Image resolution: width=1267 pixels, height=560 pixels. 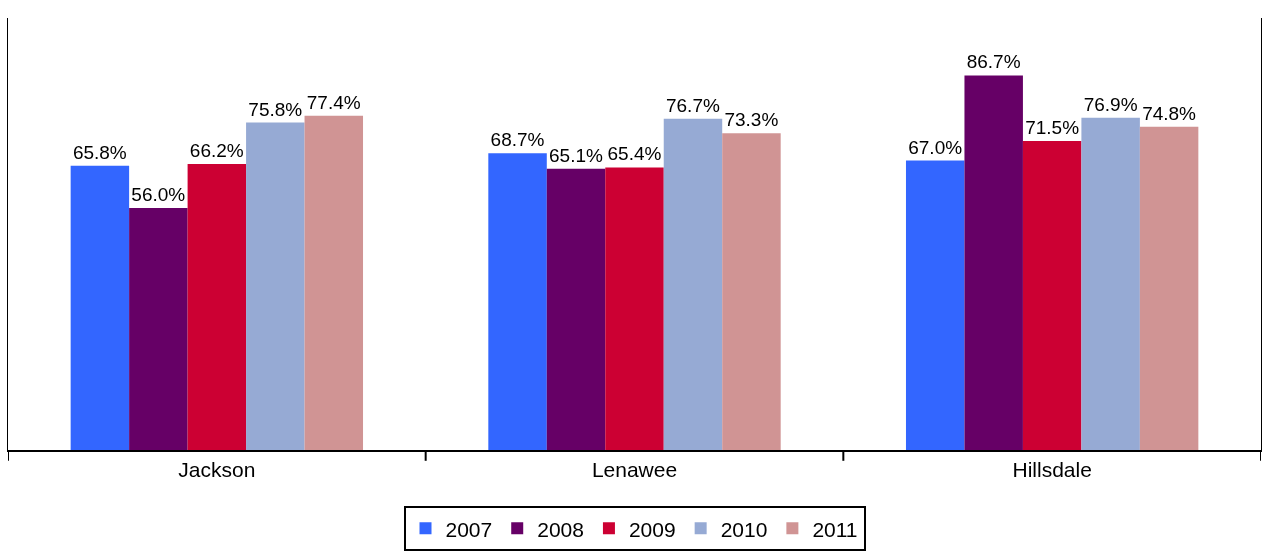 I want to click on data-label: 75.8%, so click(x=275, y=109).